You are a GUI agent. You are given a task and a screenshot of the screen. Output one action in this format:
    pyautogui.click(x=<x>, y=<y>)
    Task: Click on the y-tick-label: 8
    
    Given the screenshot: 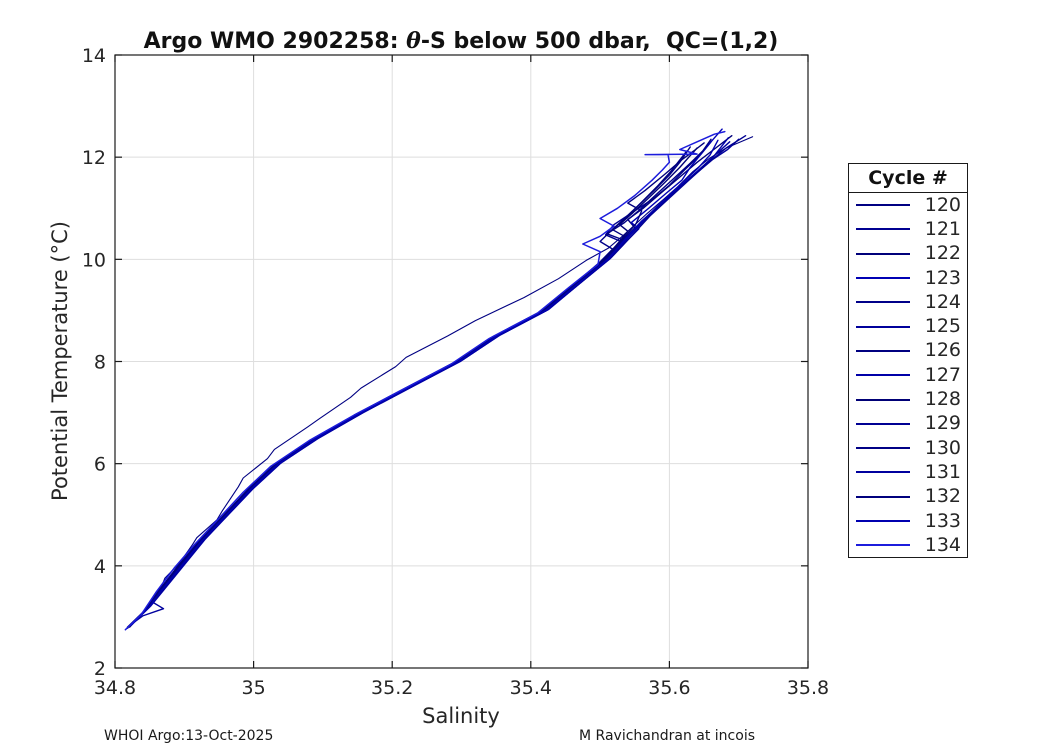 What is the action you would take?
    pyautogui.click(x=100, y=363)
    